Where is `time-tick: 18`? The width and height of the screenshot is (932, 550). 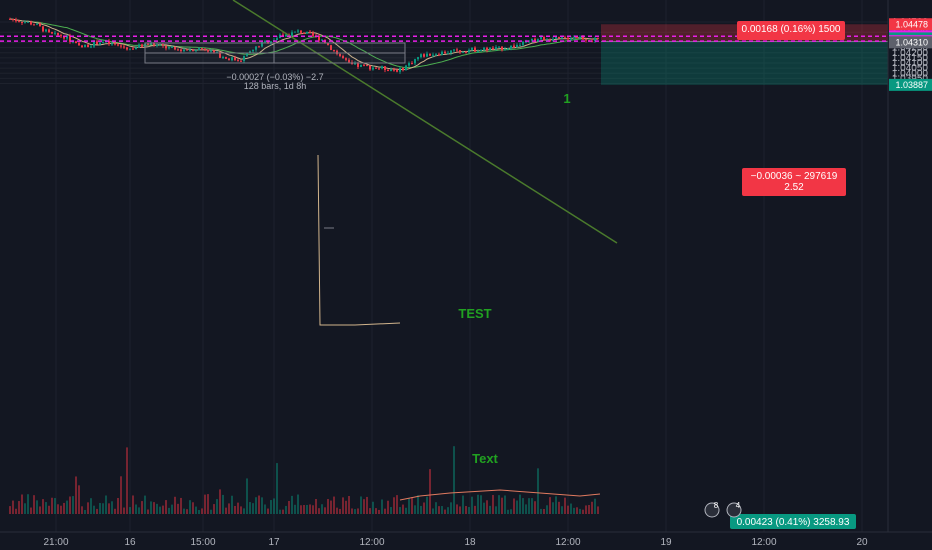 time-tick: 18 is located at coordinates (470, 542).